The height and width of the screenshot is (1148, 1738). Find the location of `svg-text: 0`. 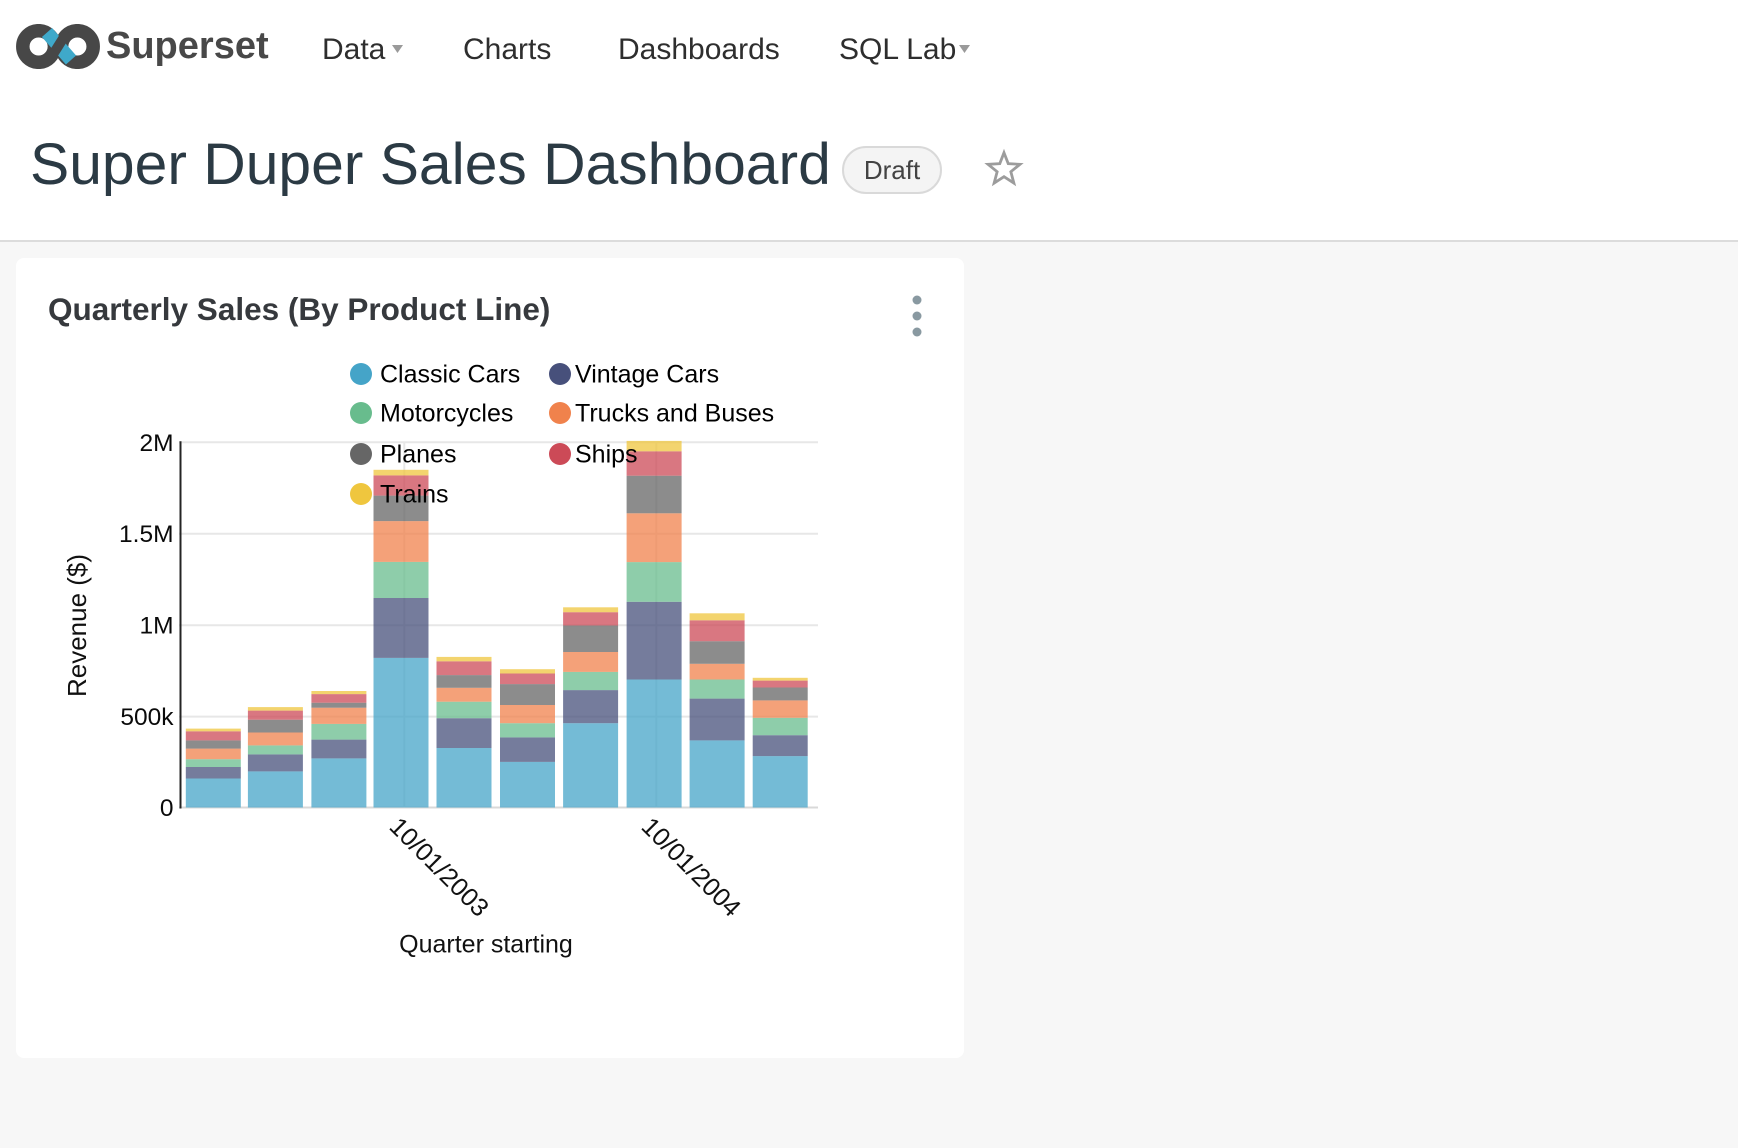

svg-text: 0 is located at coordinates (167, 808).